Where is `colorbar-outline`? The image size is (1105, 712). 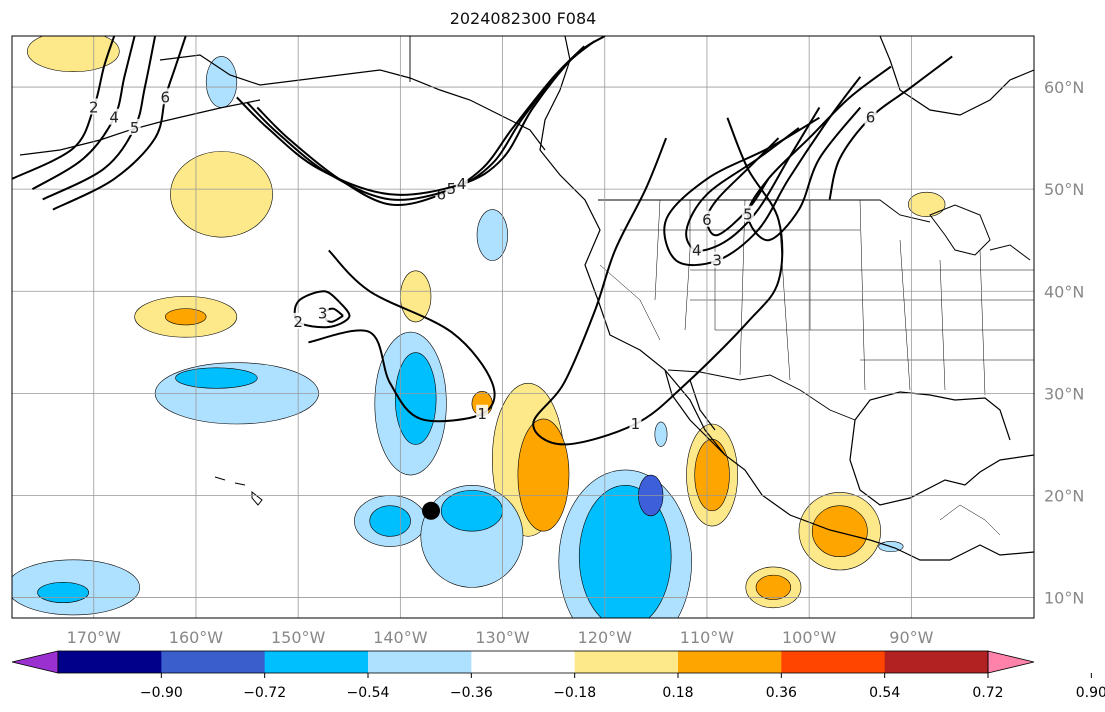 colorbar-outline is located at coordinates (523, 662).